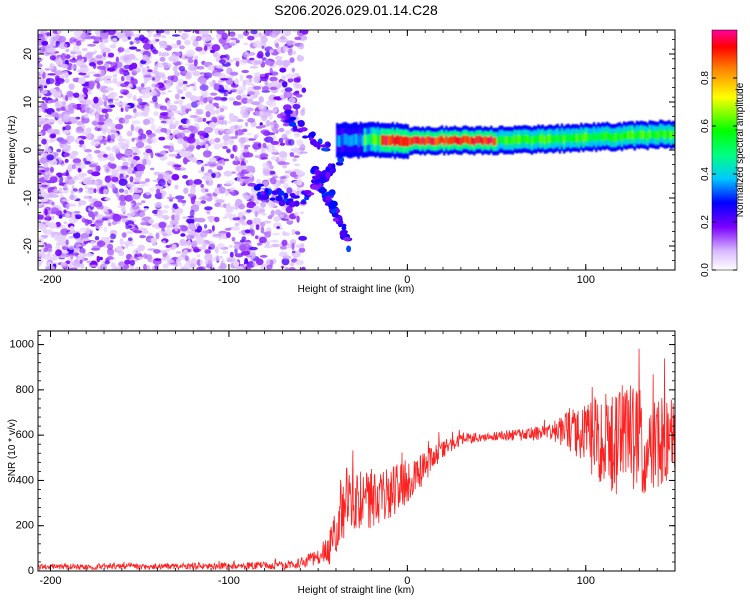 The height and width of the screenshot is (600, 750). Describe the element at coordinates (407, 280) in the screenshot. I see `spectrogram-x-tick-label-0: 0` at that location.